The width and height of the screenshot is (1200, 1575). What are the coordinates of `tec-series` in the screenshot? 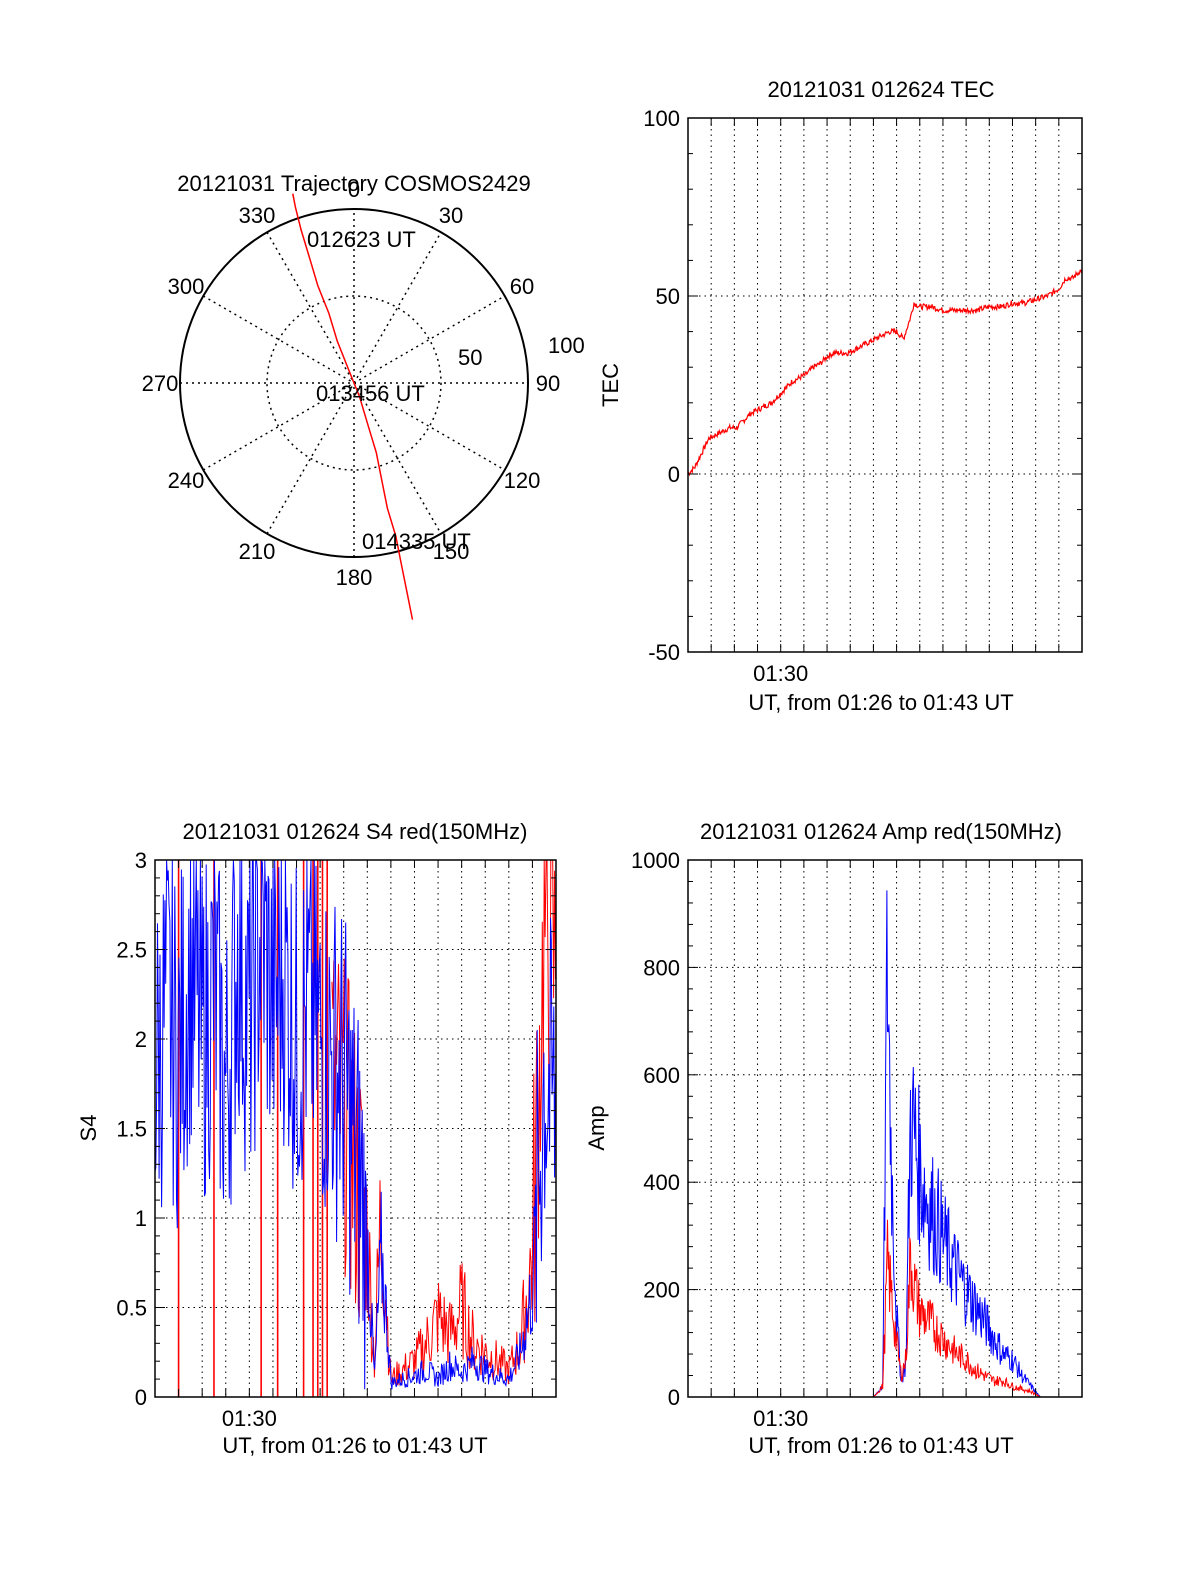 It's located at (885, 373).